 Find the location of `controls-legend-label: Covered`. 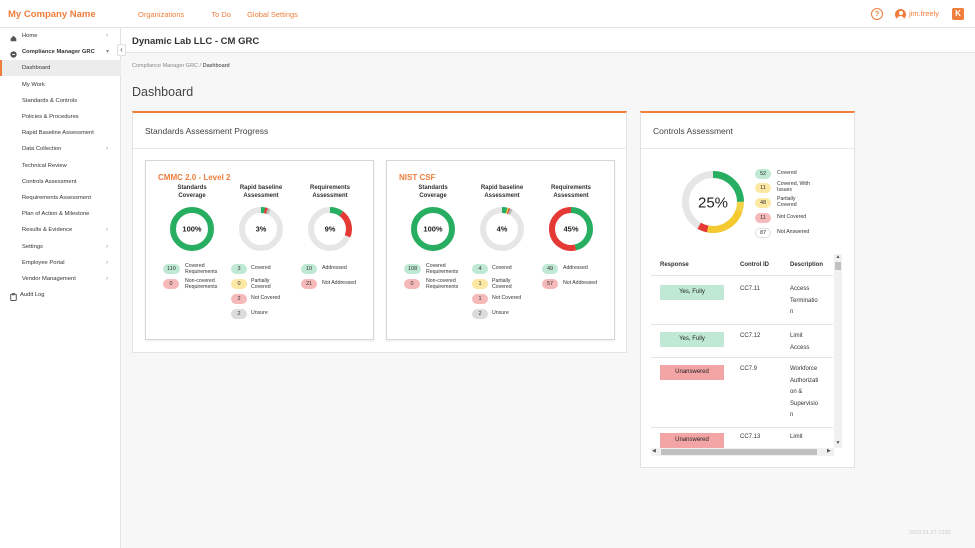

controls-legend-label: Covered is located at coordinates (787, 173).